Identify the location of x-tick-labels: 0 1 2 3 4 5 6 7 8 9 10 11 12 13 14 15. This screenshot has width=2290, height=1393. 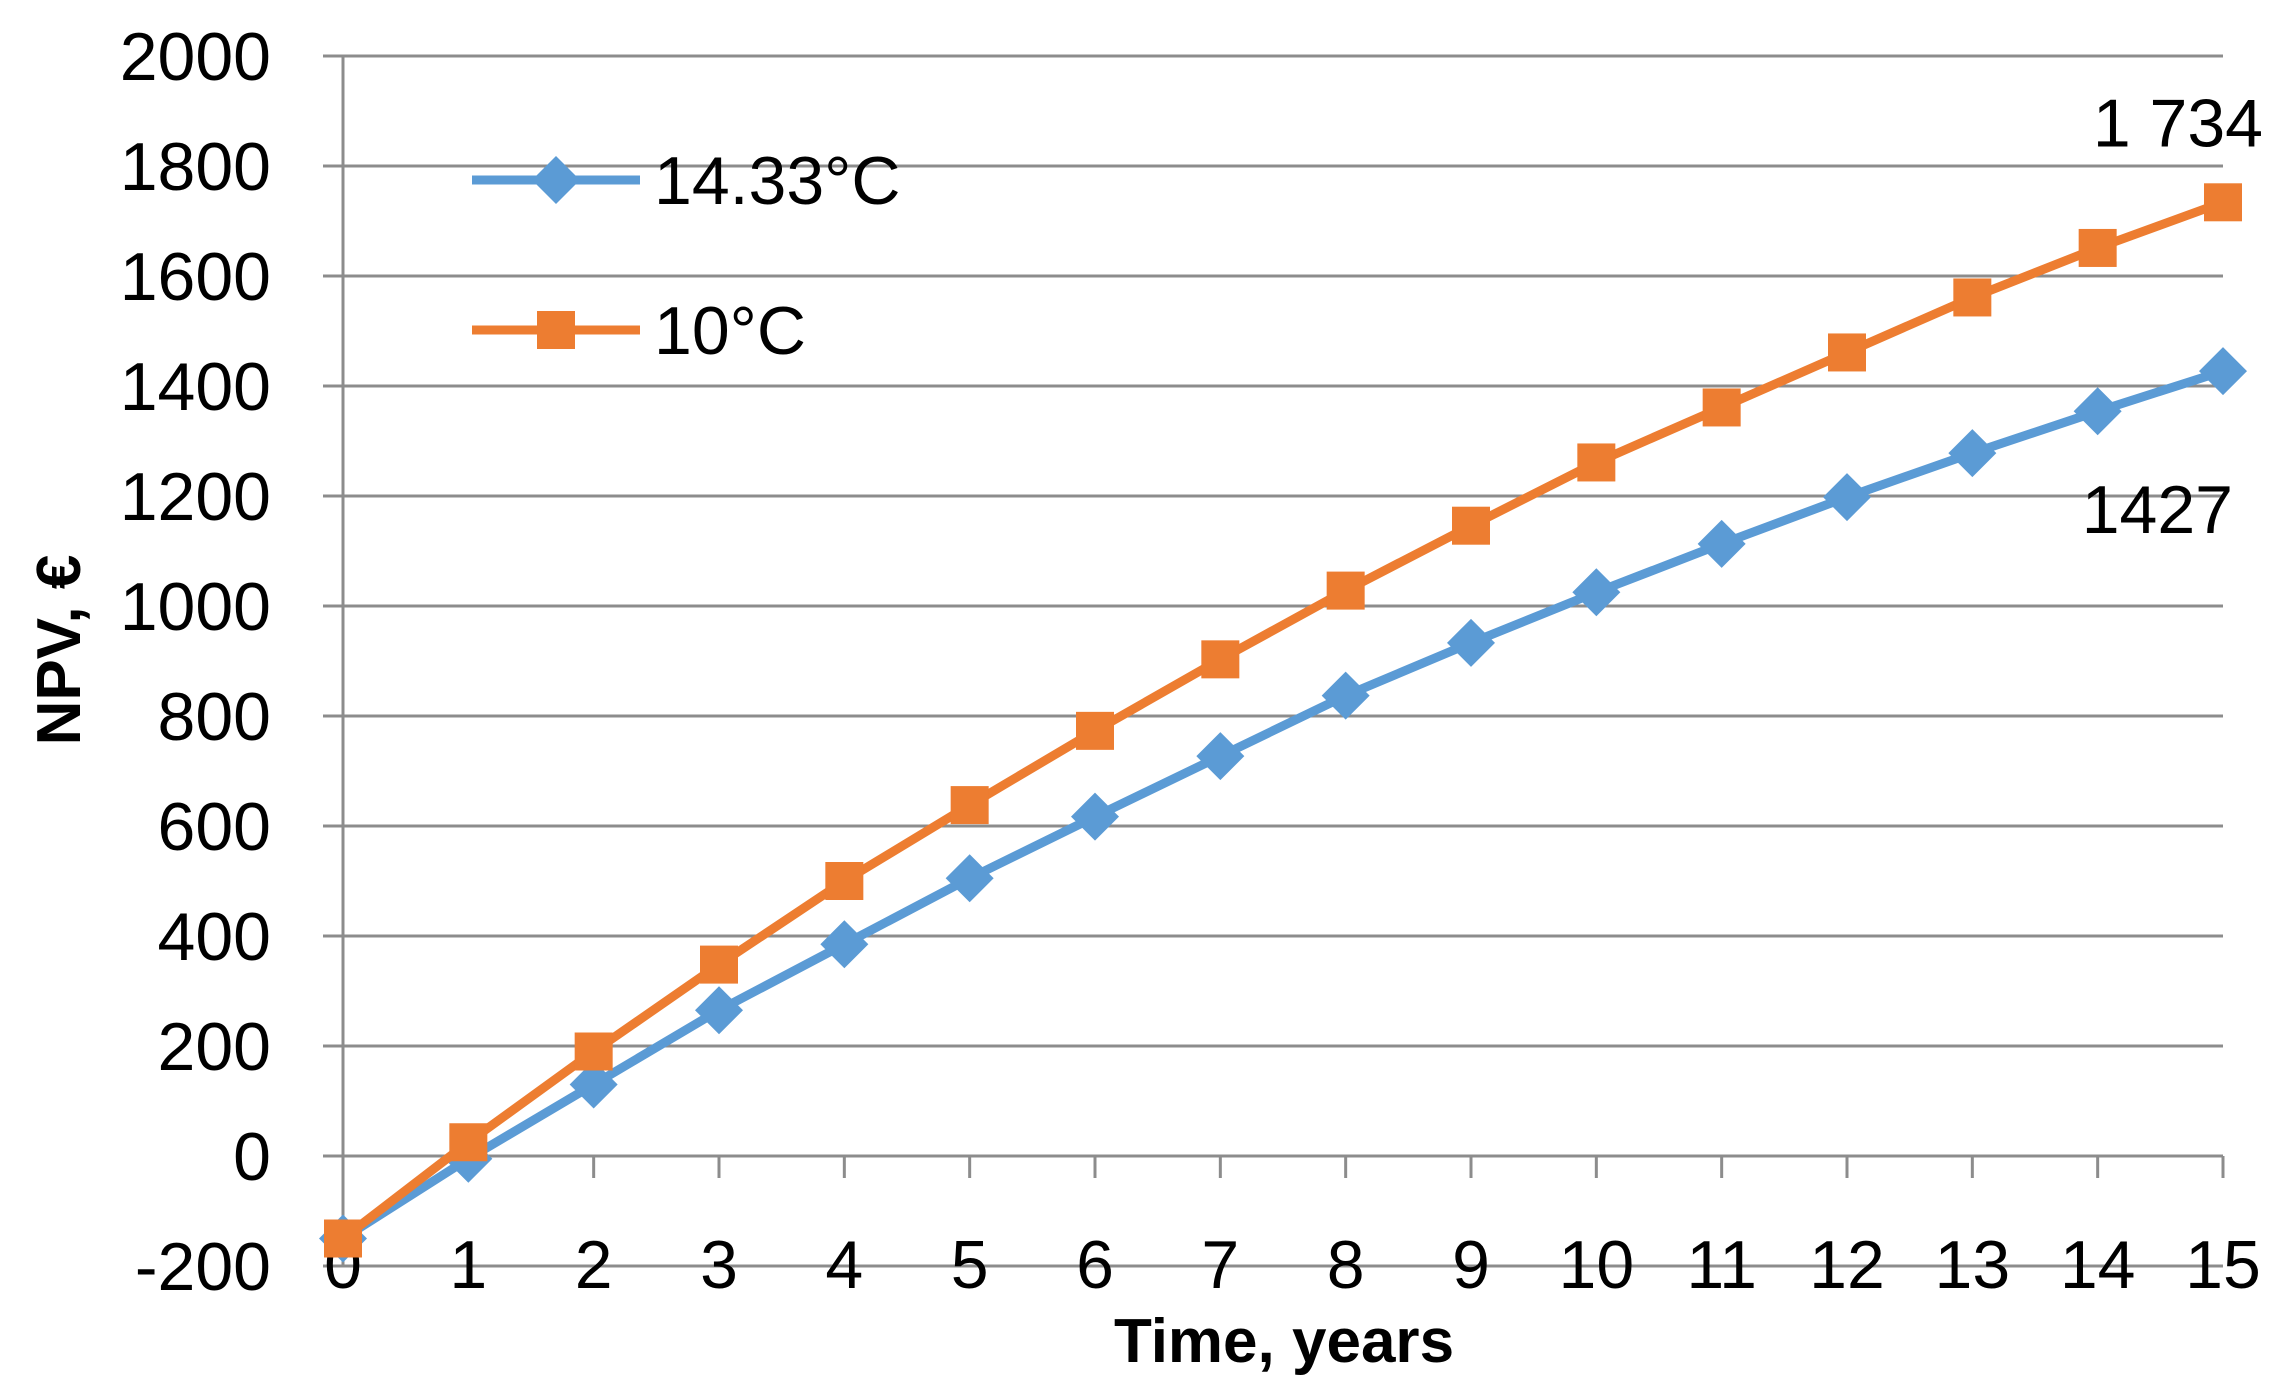
(1292, 1265).